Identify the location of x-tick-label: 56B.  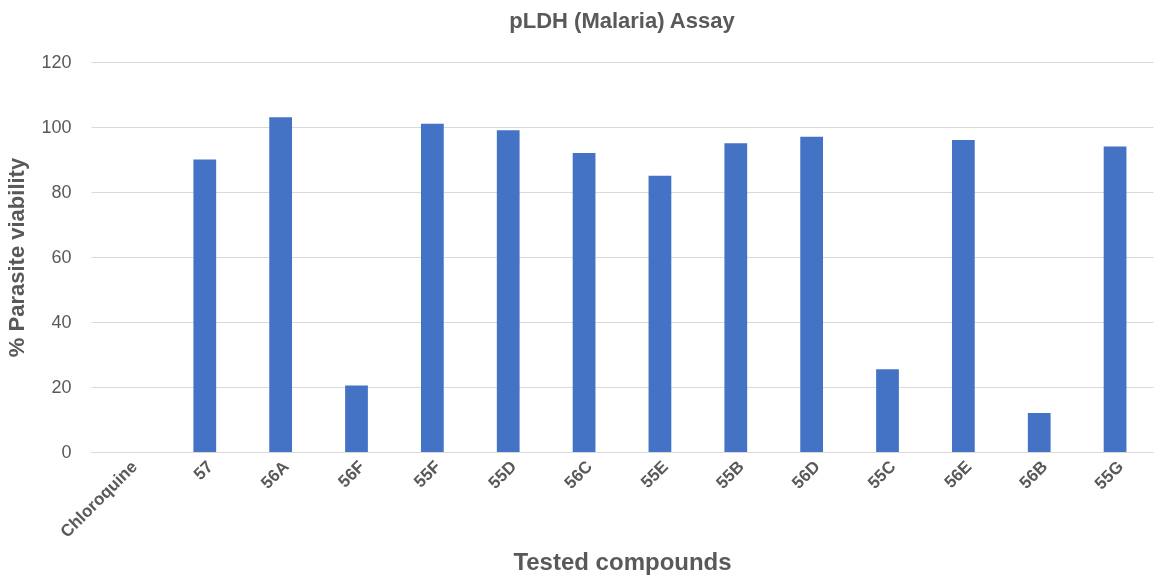
(1033, 475).